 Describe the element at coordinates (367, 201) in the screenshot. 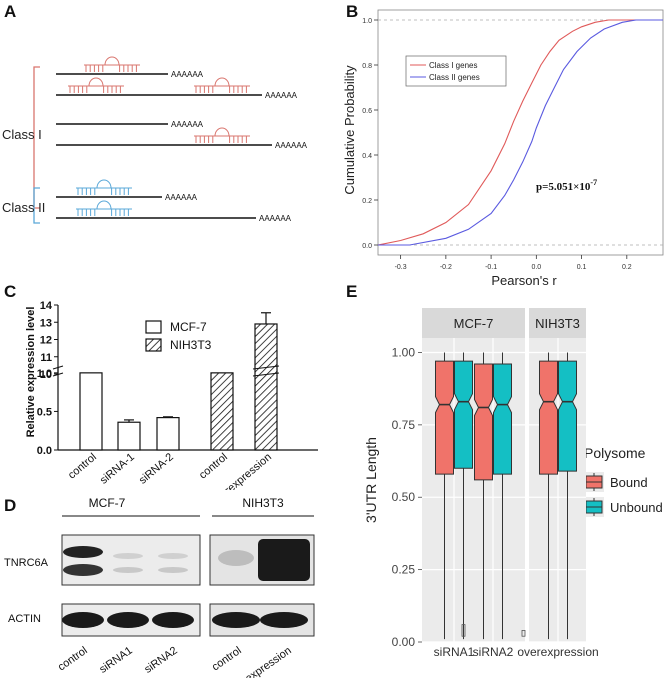

I see `y-tick-label: 0.2` at that location.